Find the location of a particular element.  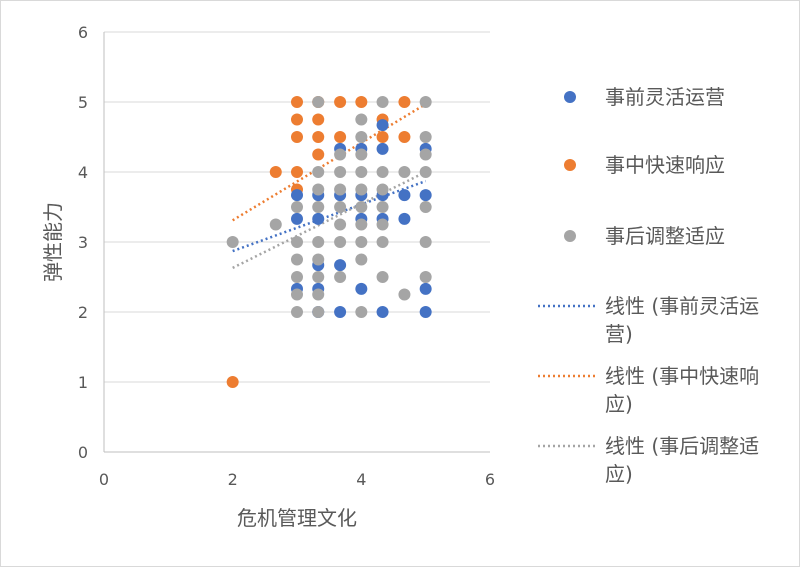

x-tick-label: 6 is located at coordinates (490, 479).